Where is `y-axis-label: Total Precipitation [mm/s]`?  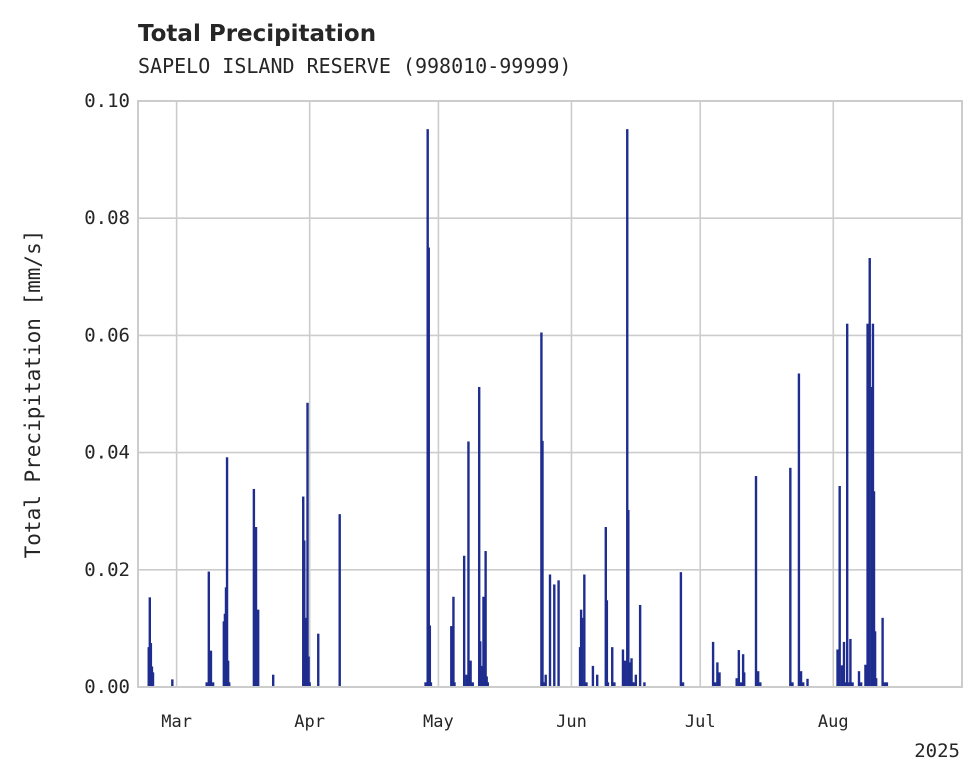 y-axis-label: Total Precipitation [mm/s] is located at coordinates (33, 394).